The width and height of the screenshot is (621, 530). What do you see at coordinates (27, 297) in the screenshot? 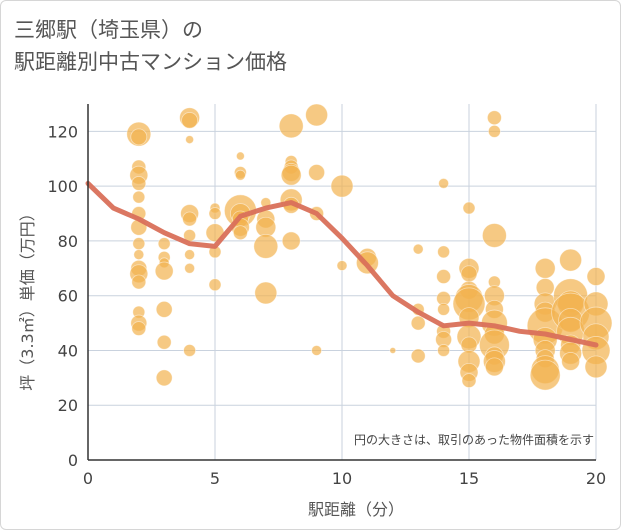
I see `y-axis-label: 坪（3.3㎡）単価（万円）` at bounding box center [27, 297].